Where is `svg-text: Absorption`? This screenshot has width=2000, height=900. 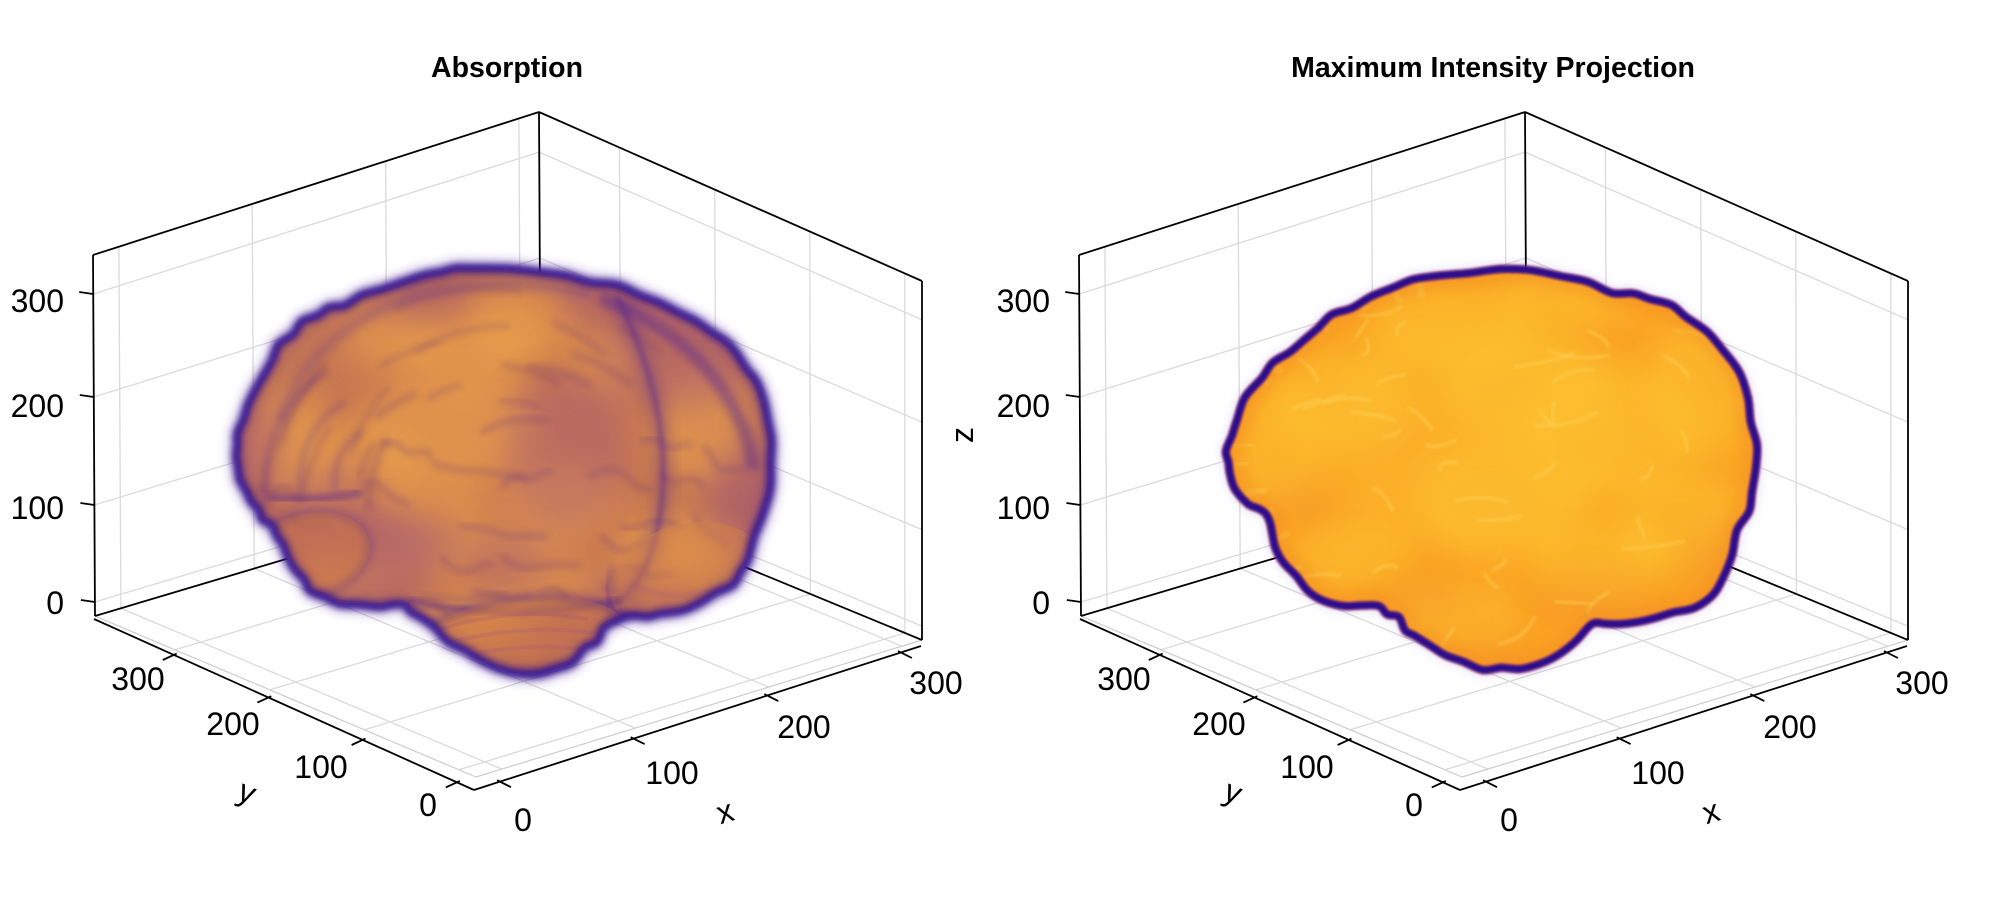
svg-text: Absorption is located at coordinates (507, 68).